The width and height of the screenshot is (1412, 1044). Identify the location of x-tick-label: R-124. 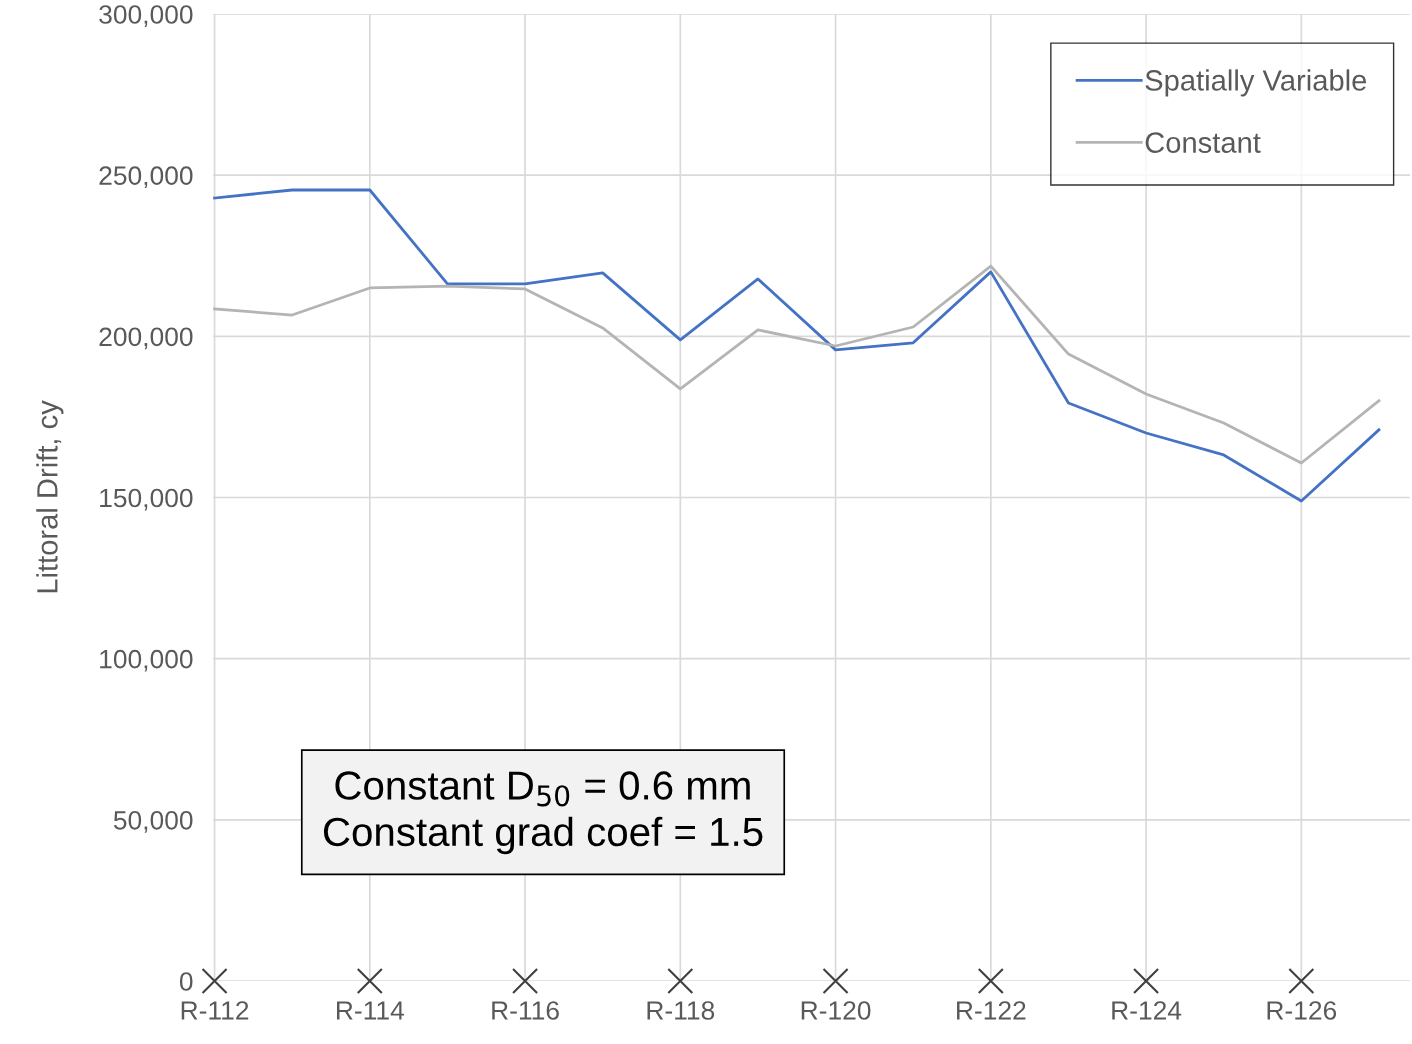
(1147, 1010).